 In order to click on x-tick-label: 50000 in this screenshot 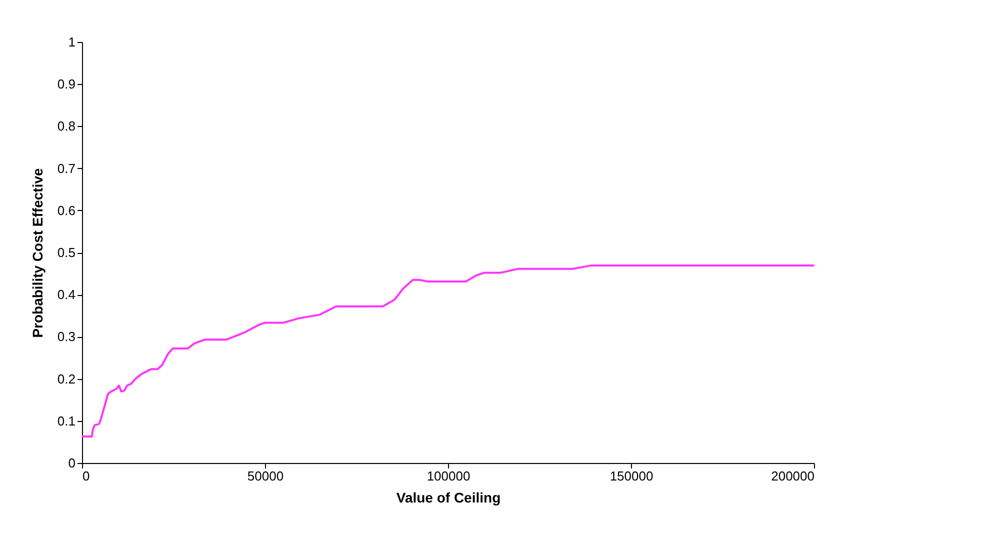, I will do `click(265, 476)`.